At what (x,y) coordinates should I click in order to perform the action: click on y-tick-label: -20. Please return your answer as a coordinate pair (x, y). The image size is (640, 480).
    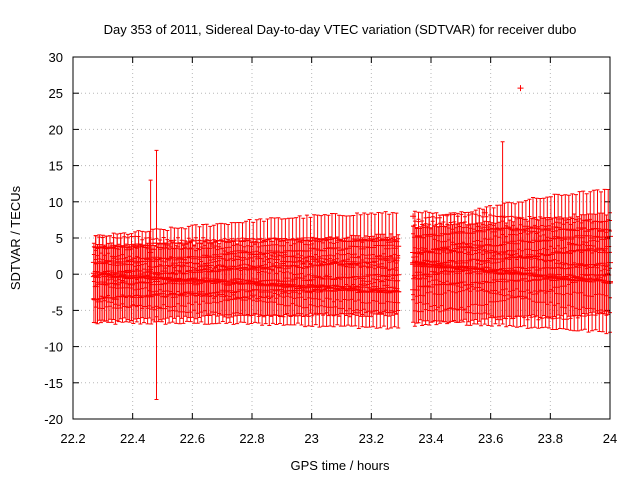
    Looking at the image, I should click on (53, 419).